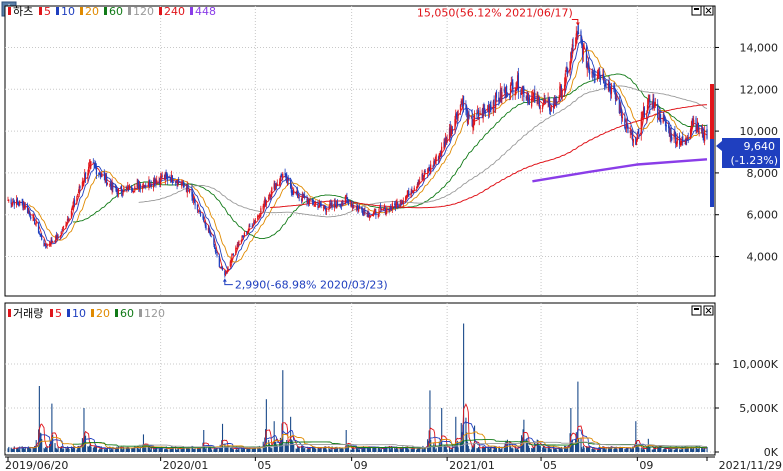  I want to click on volume-window-controls, so click(702, 310).